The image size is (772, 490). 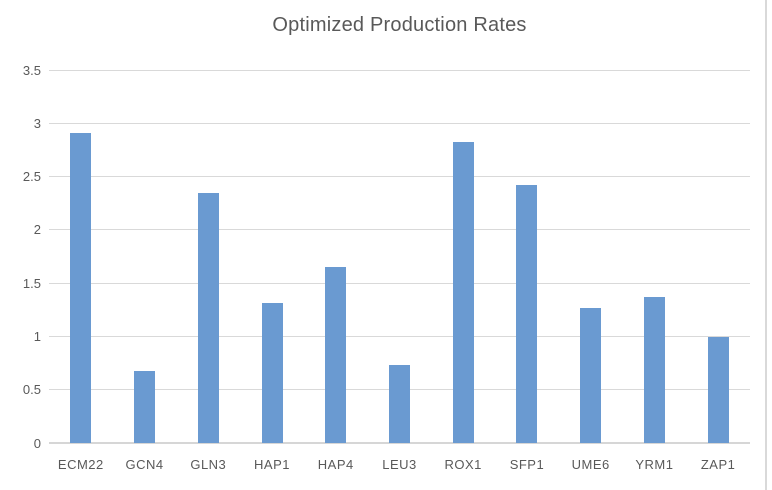 What do you see at coordinates (208, 317) in the screenshot?
I see `bar-GLN3` at bounding box center [208, 317].